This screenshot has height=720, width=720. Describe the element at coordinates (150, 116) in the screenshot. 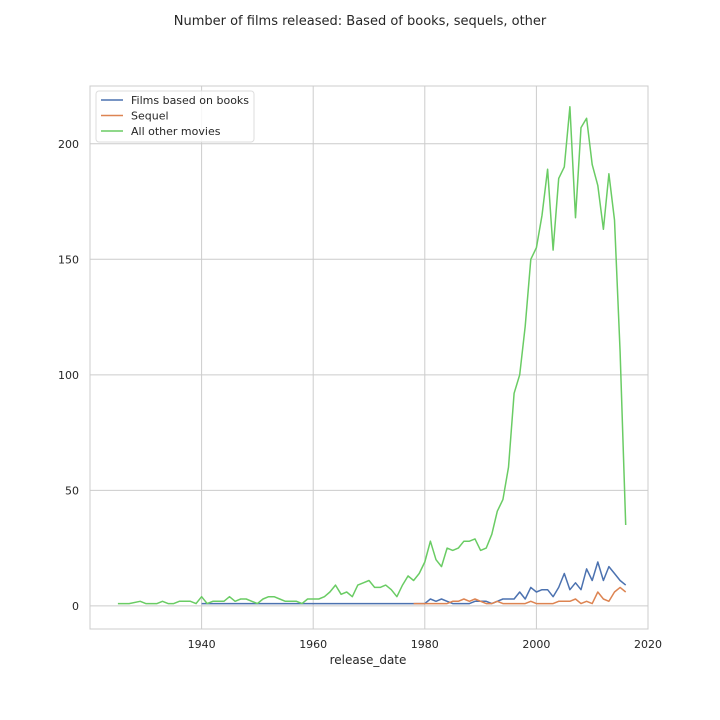

I see `legend-label: Sequel` at that location.